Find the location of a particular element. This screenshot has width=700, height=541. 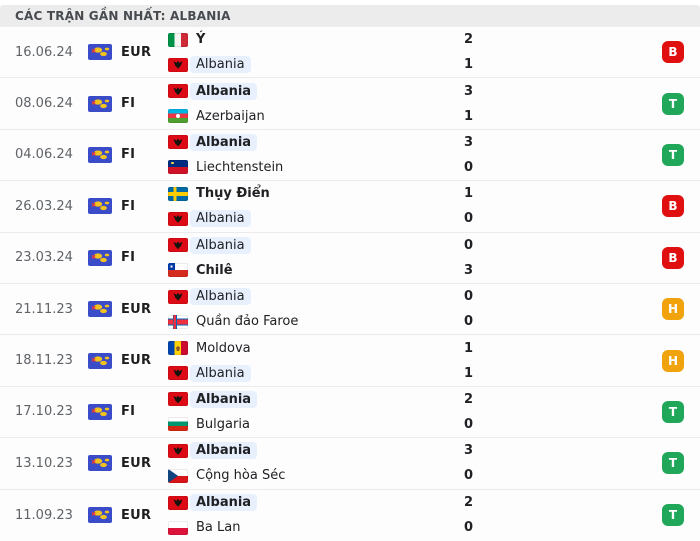

italy-flag is located at coordinates (178, 39).